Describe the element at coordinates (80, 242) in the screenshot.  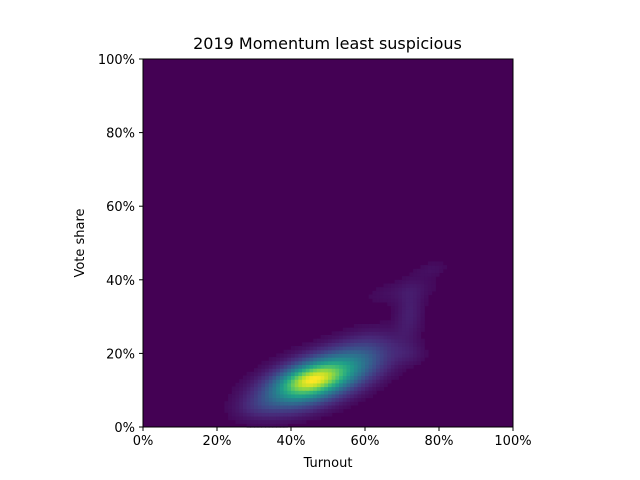
I see `y-axis-label: Vote share` at that location.